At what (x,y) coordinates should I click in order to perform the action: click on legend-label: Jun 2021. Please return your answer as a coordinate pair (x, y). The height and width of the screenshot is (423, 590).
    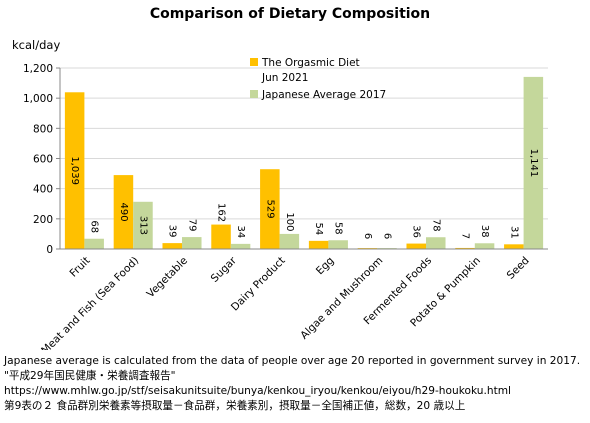
    Looking at the image, I should click on (284, 78).